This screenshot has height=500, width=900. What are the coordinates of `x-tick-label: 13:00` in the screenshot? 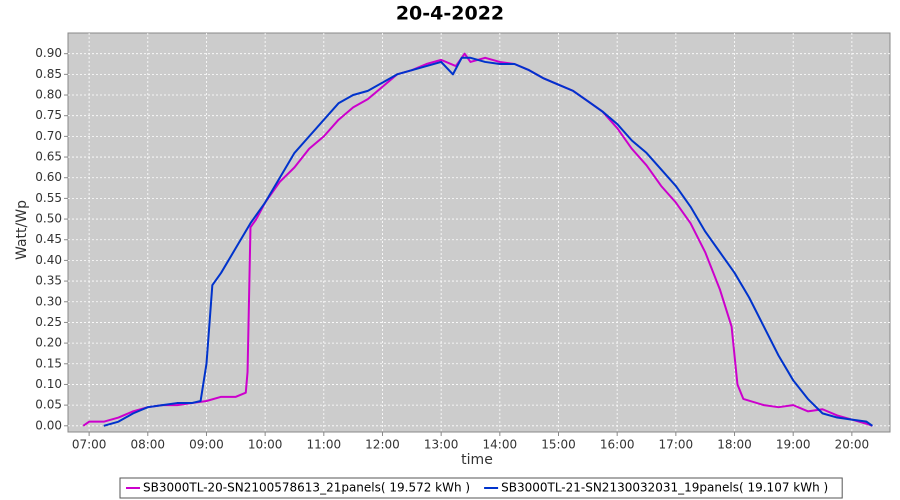 It's located at (441, 445).